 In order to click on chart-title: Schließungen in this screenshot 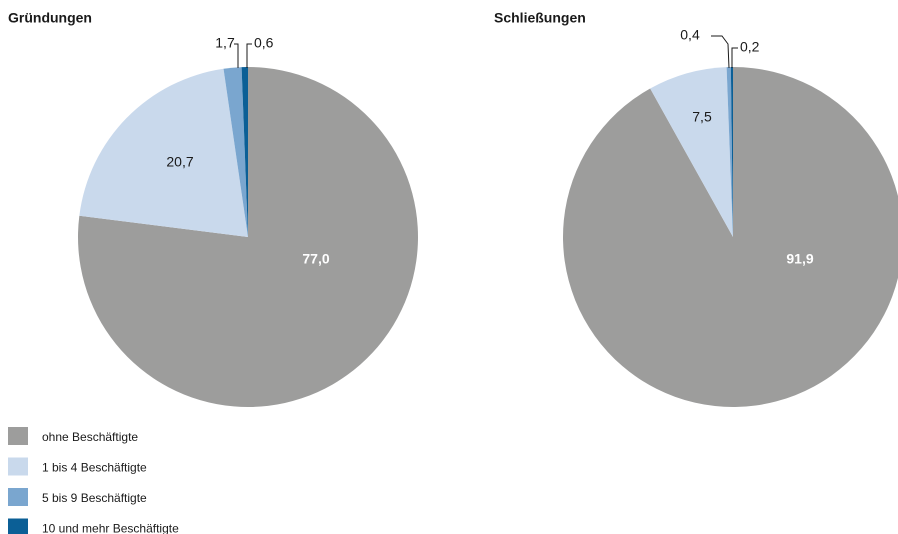, I will do `click(540, 18)`.